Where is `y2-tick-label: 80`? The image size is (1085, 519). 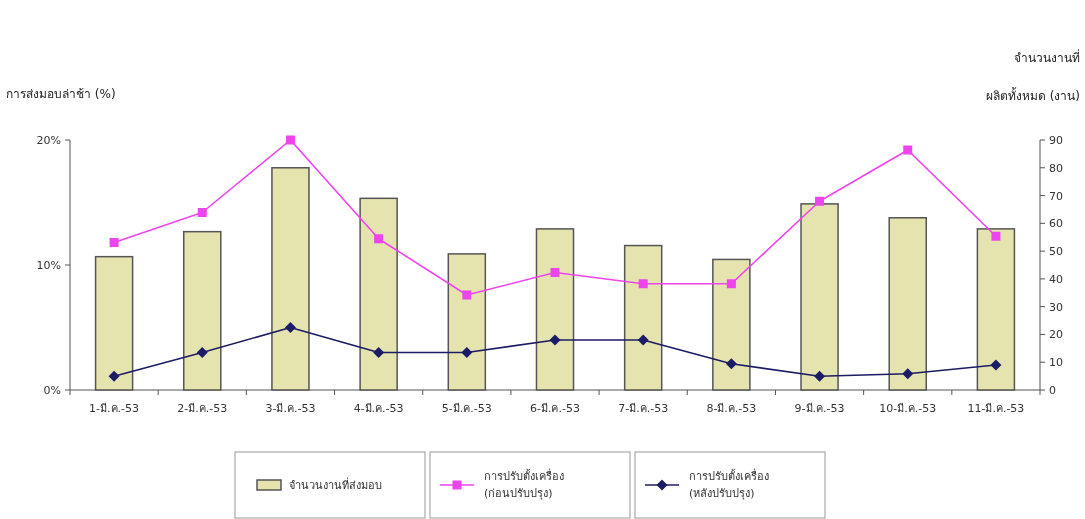
y2-tick-label: 80 is located at coordinates (1056, 168).